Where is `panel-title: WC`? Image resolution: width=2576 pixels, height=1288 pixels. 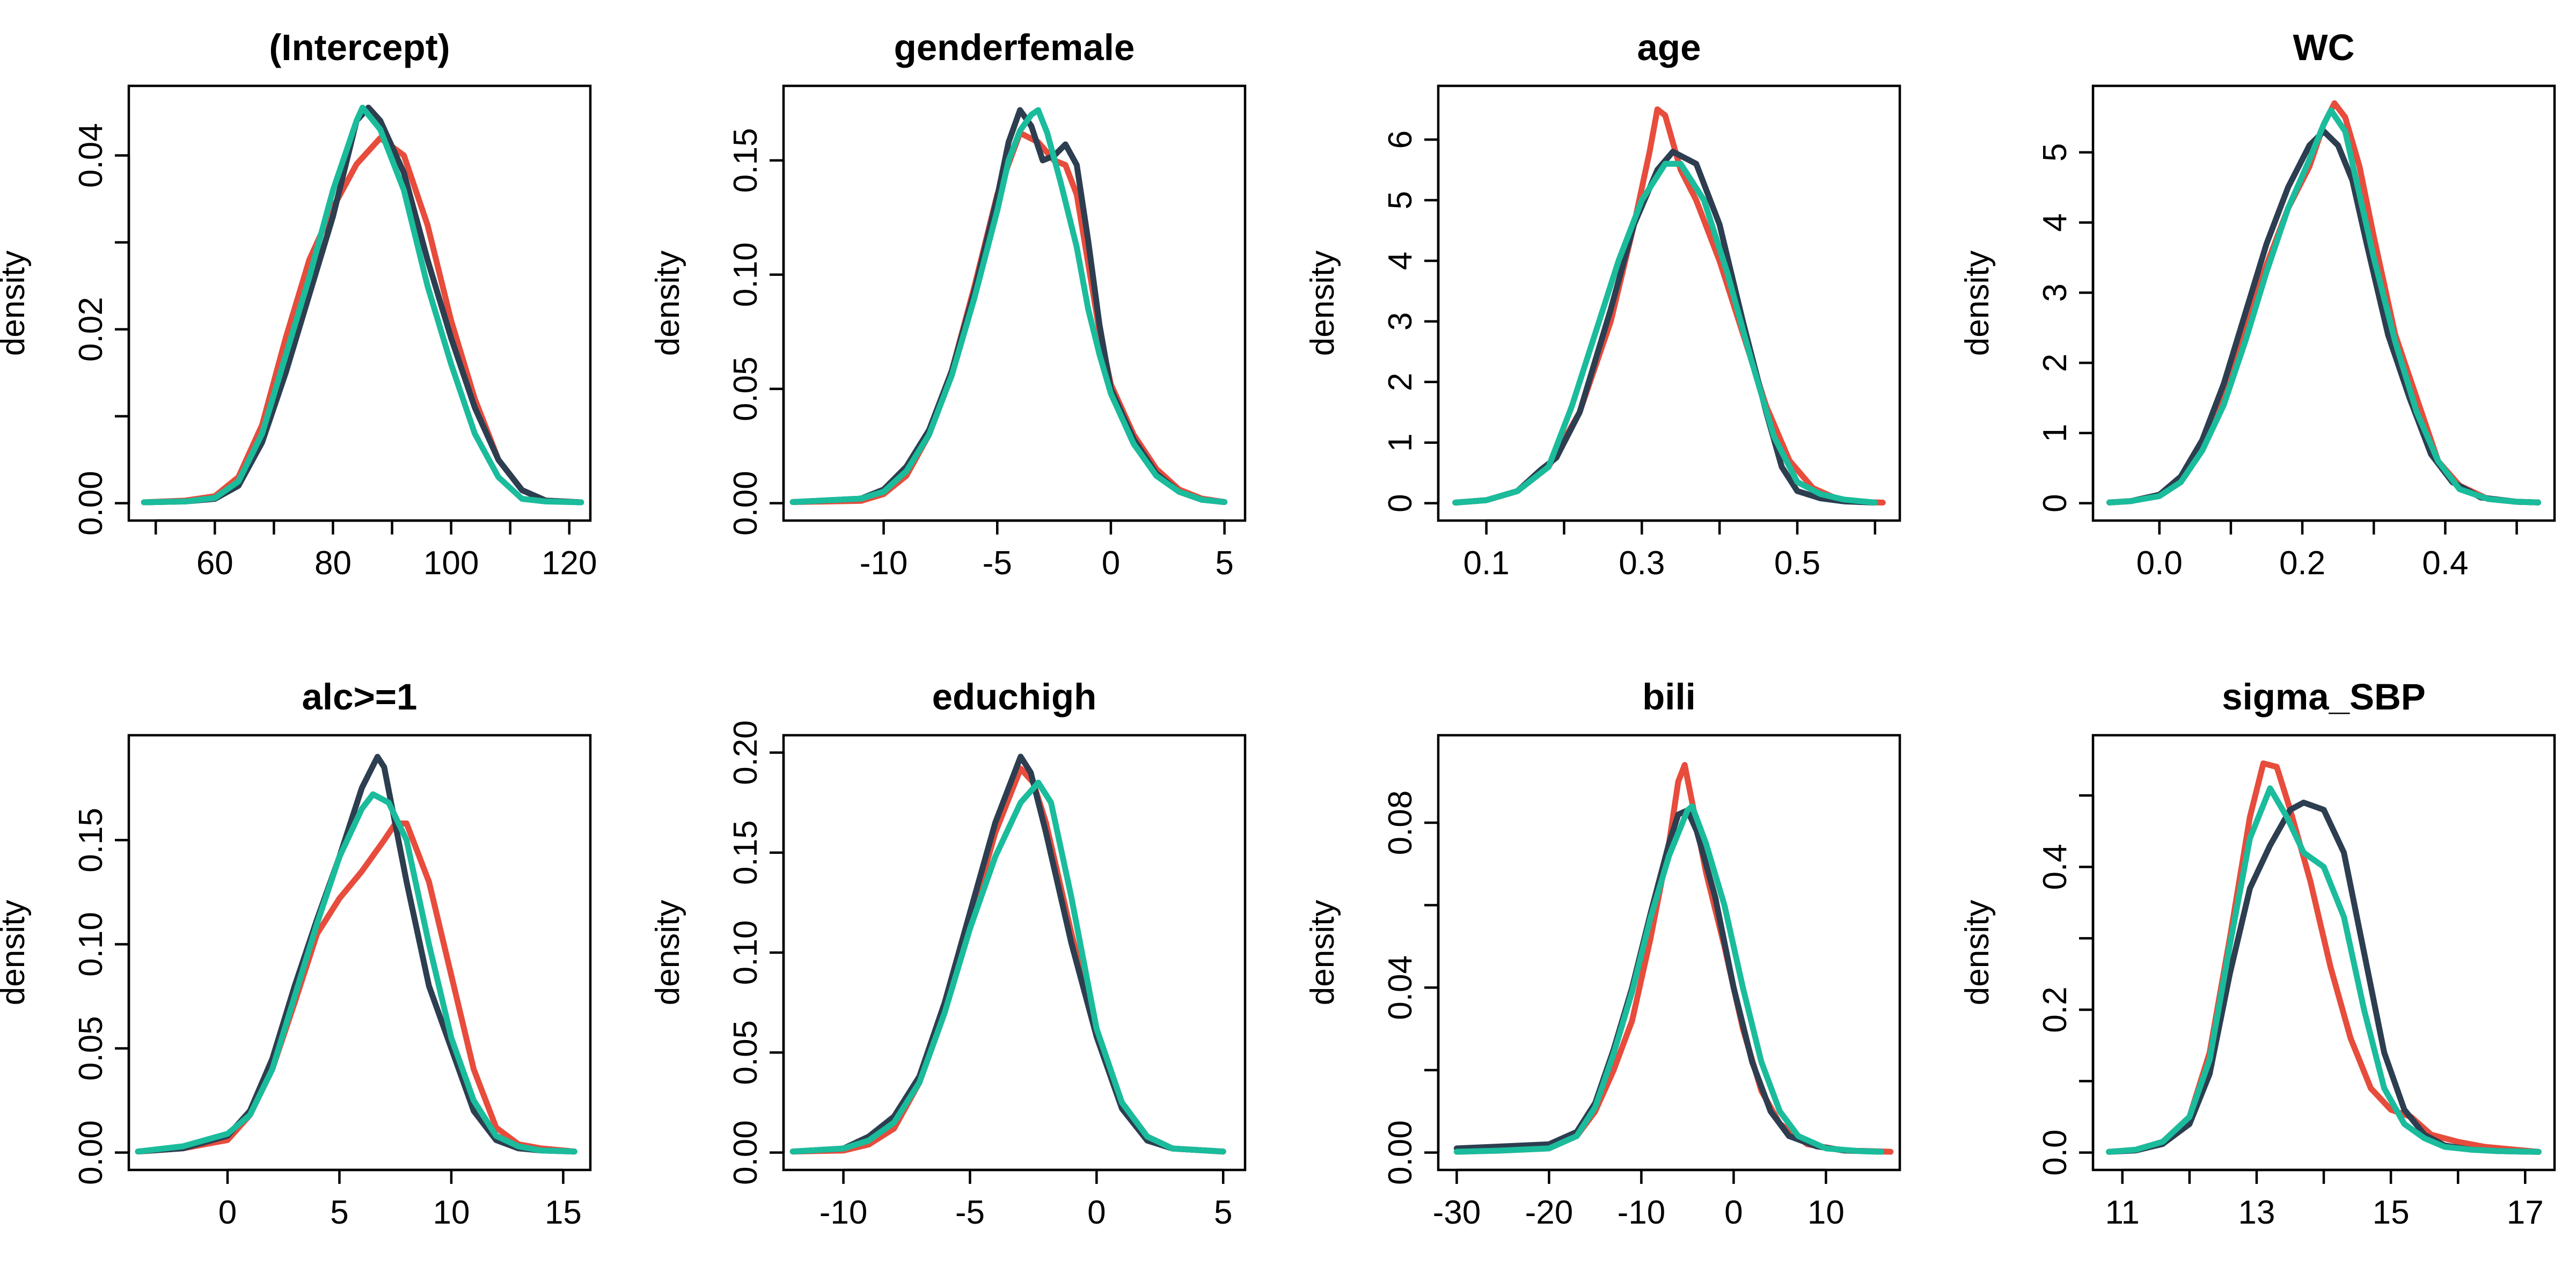 panel-title: WC is located at coordinates (2324, 47).